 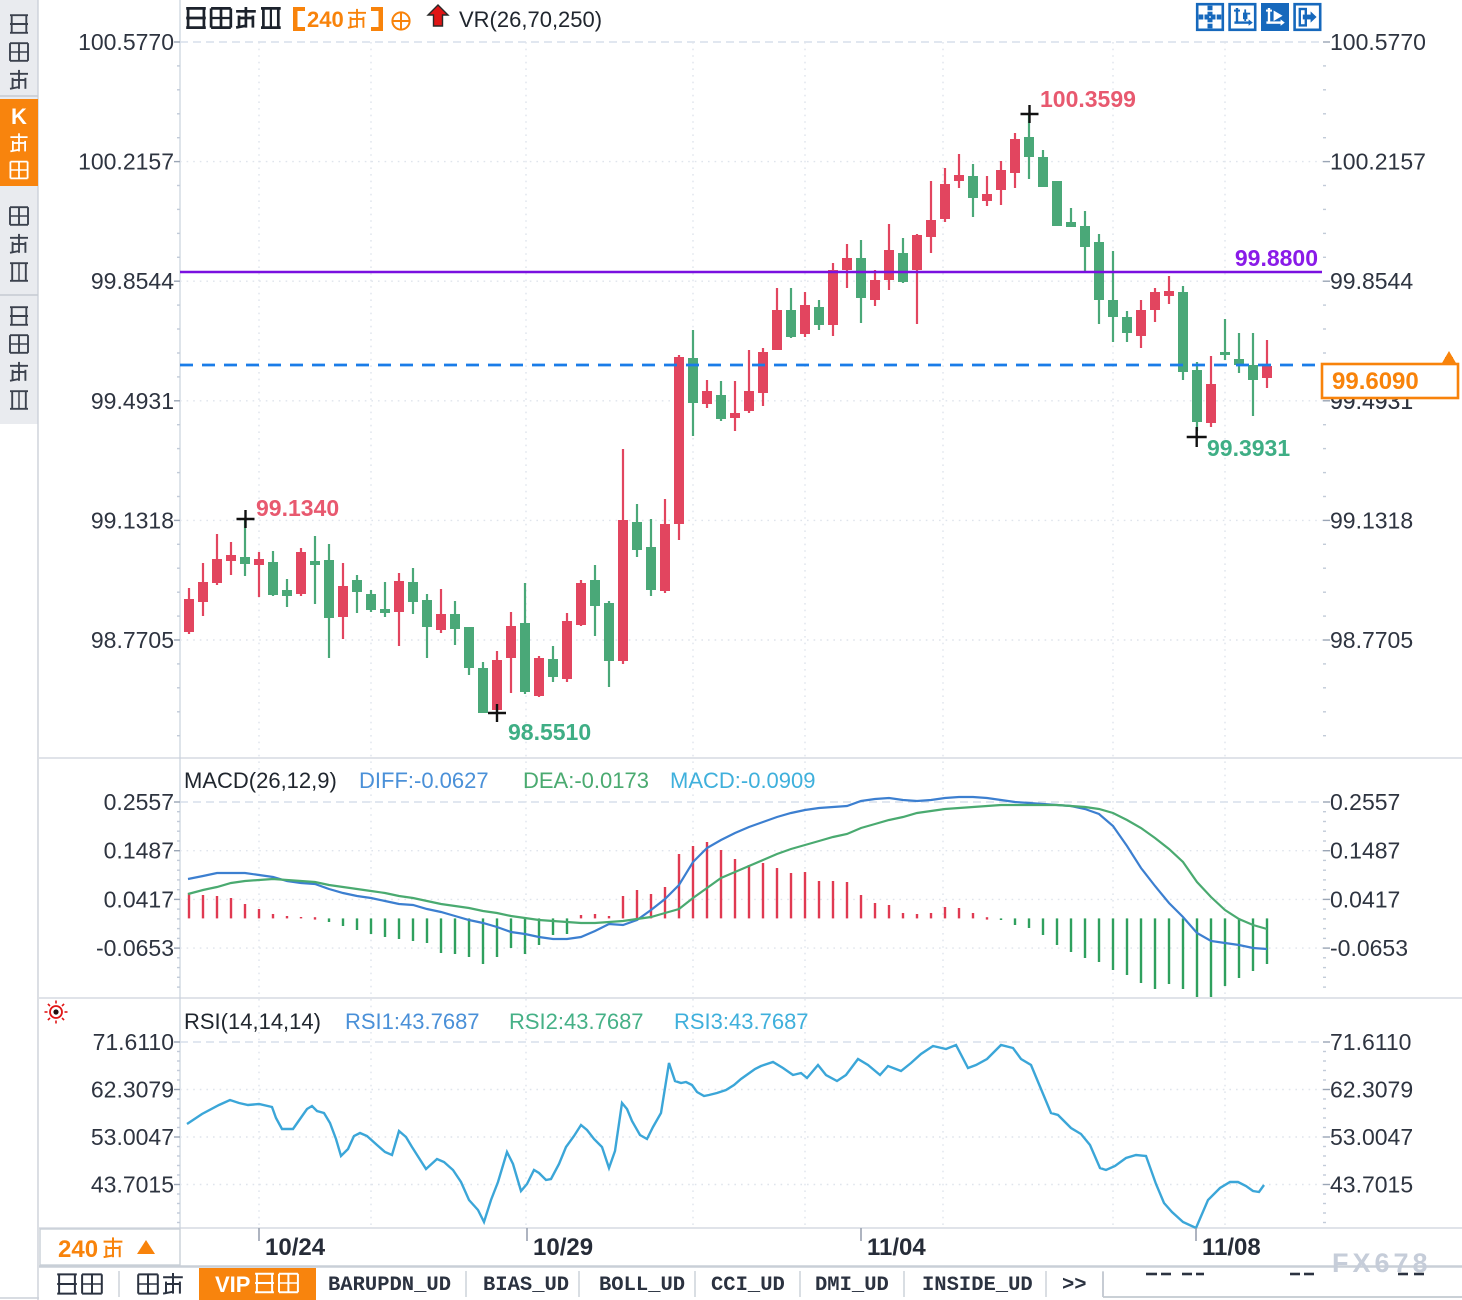 What do you see at coordinates (530, 19) in the screenshot?
I see `svg-text: VR(26,70,250)` at bounding box center [530, 19].